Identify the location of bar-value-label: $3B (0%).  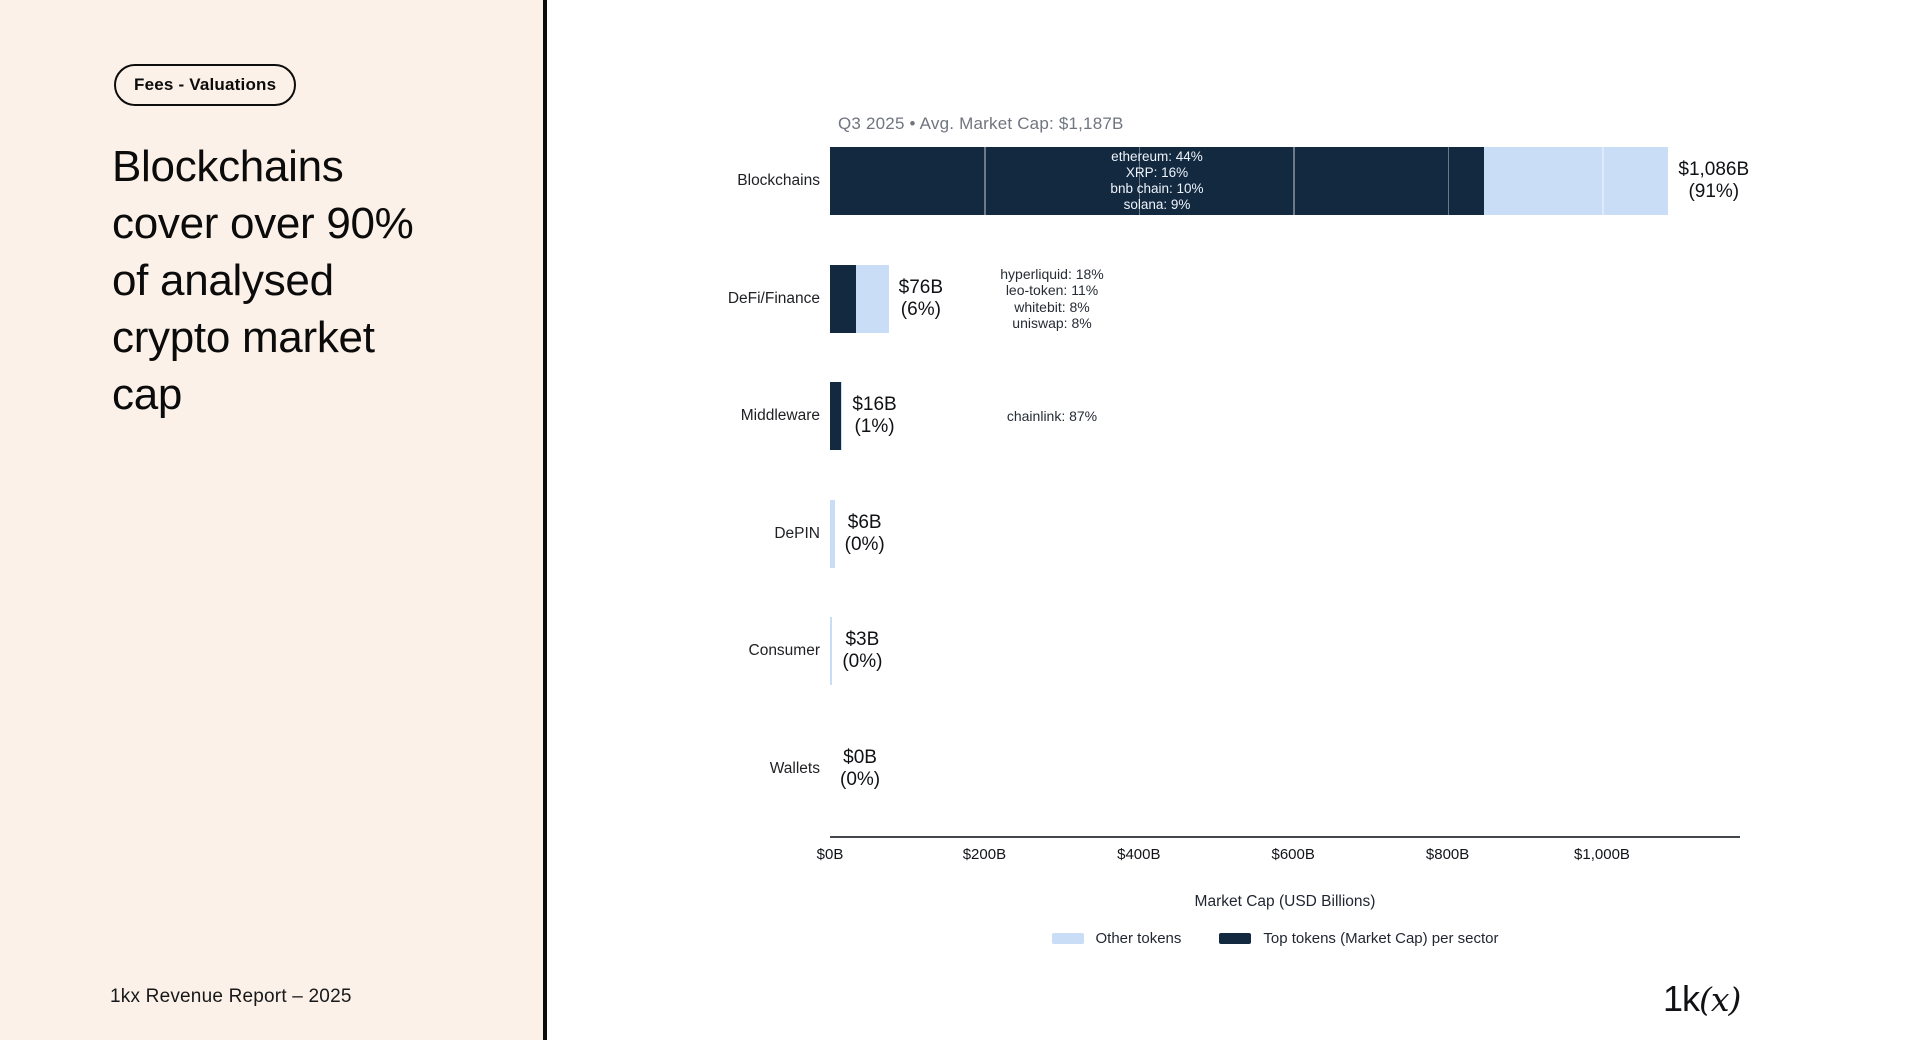
(862, 651).